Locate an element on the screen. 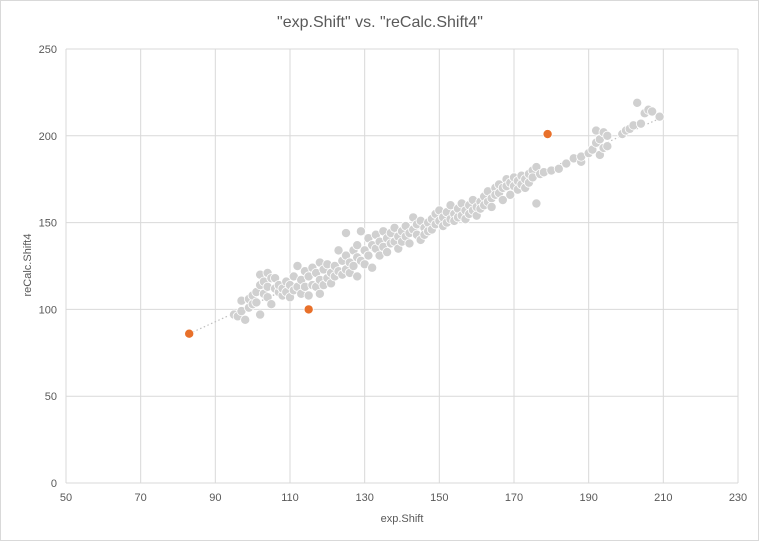 The image size is (759, 542). x-tick-label: 70 is located at coordinates (141, 498).